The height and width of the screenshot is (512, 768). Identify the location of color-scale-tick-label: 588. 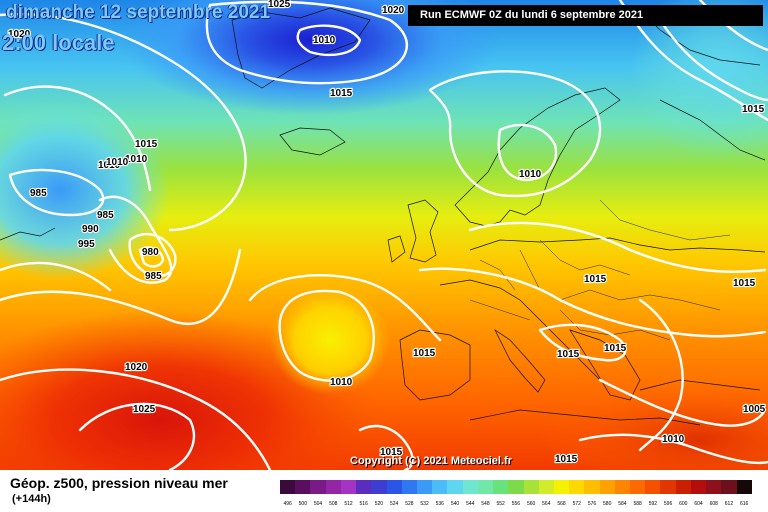
(637, 504).